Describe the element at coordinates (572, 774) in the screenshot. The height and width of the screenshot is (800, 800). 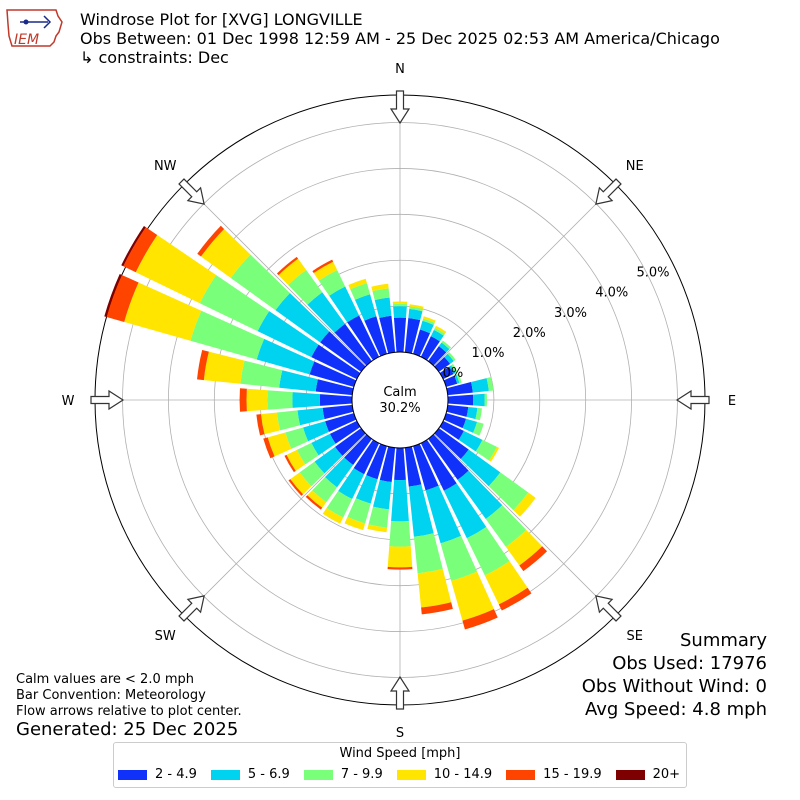
I see `legend-label: 15 - 19.9` at that location.